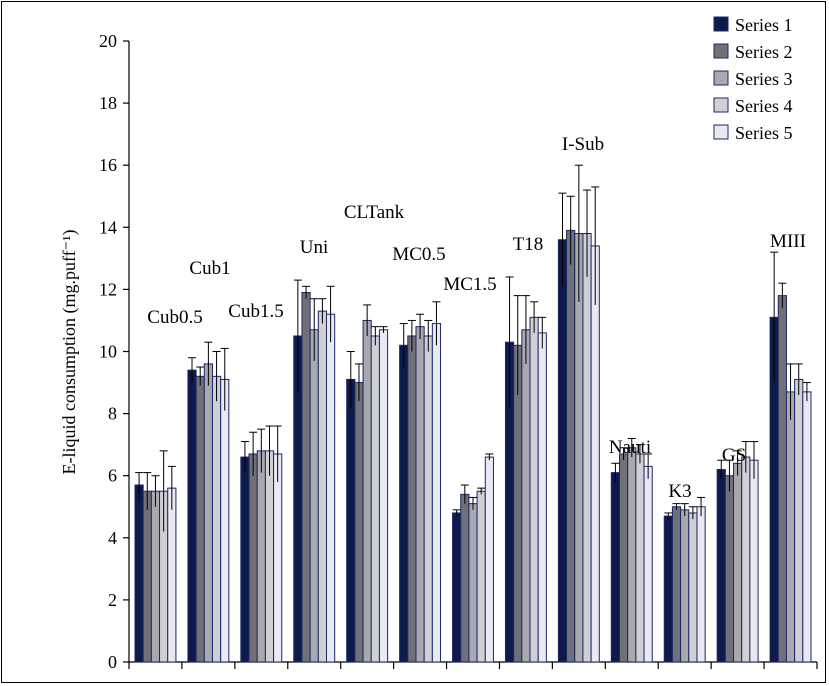 The height and width of the screenshot is (686, 829). Describe the element at coordinates (69, 351) in the screenshot. I see `y-axis-title: E-liquid consumption (mg.puff⁻¹)` at that location.